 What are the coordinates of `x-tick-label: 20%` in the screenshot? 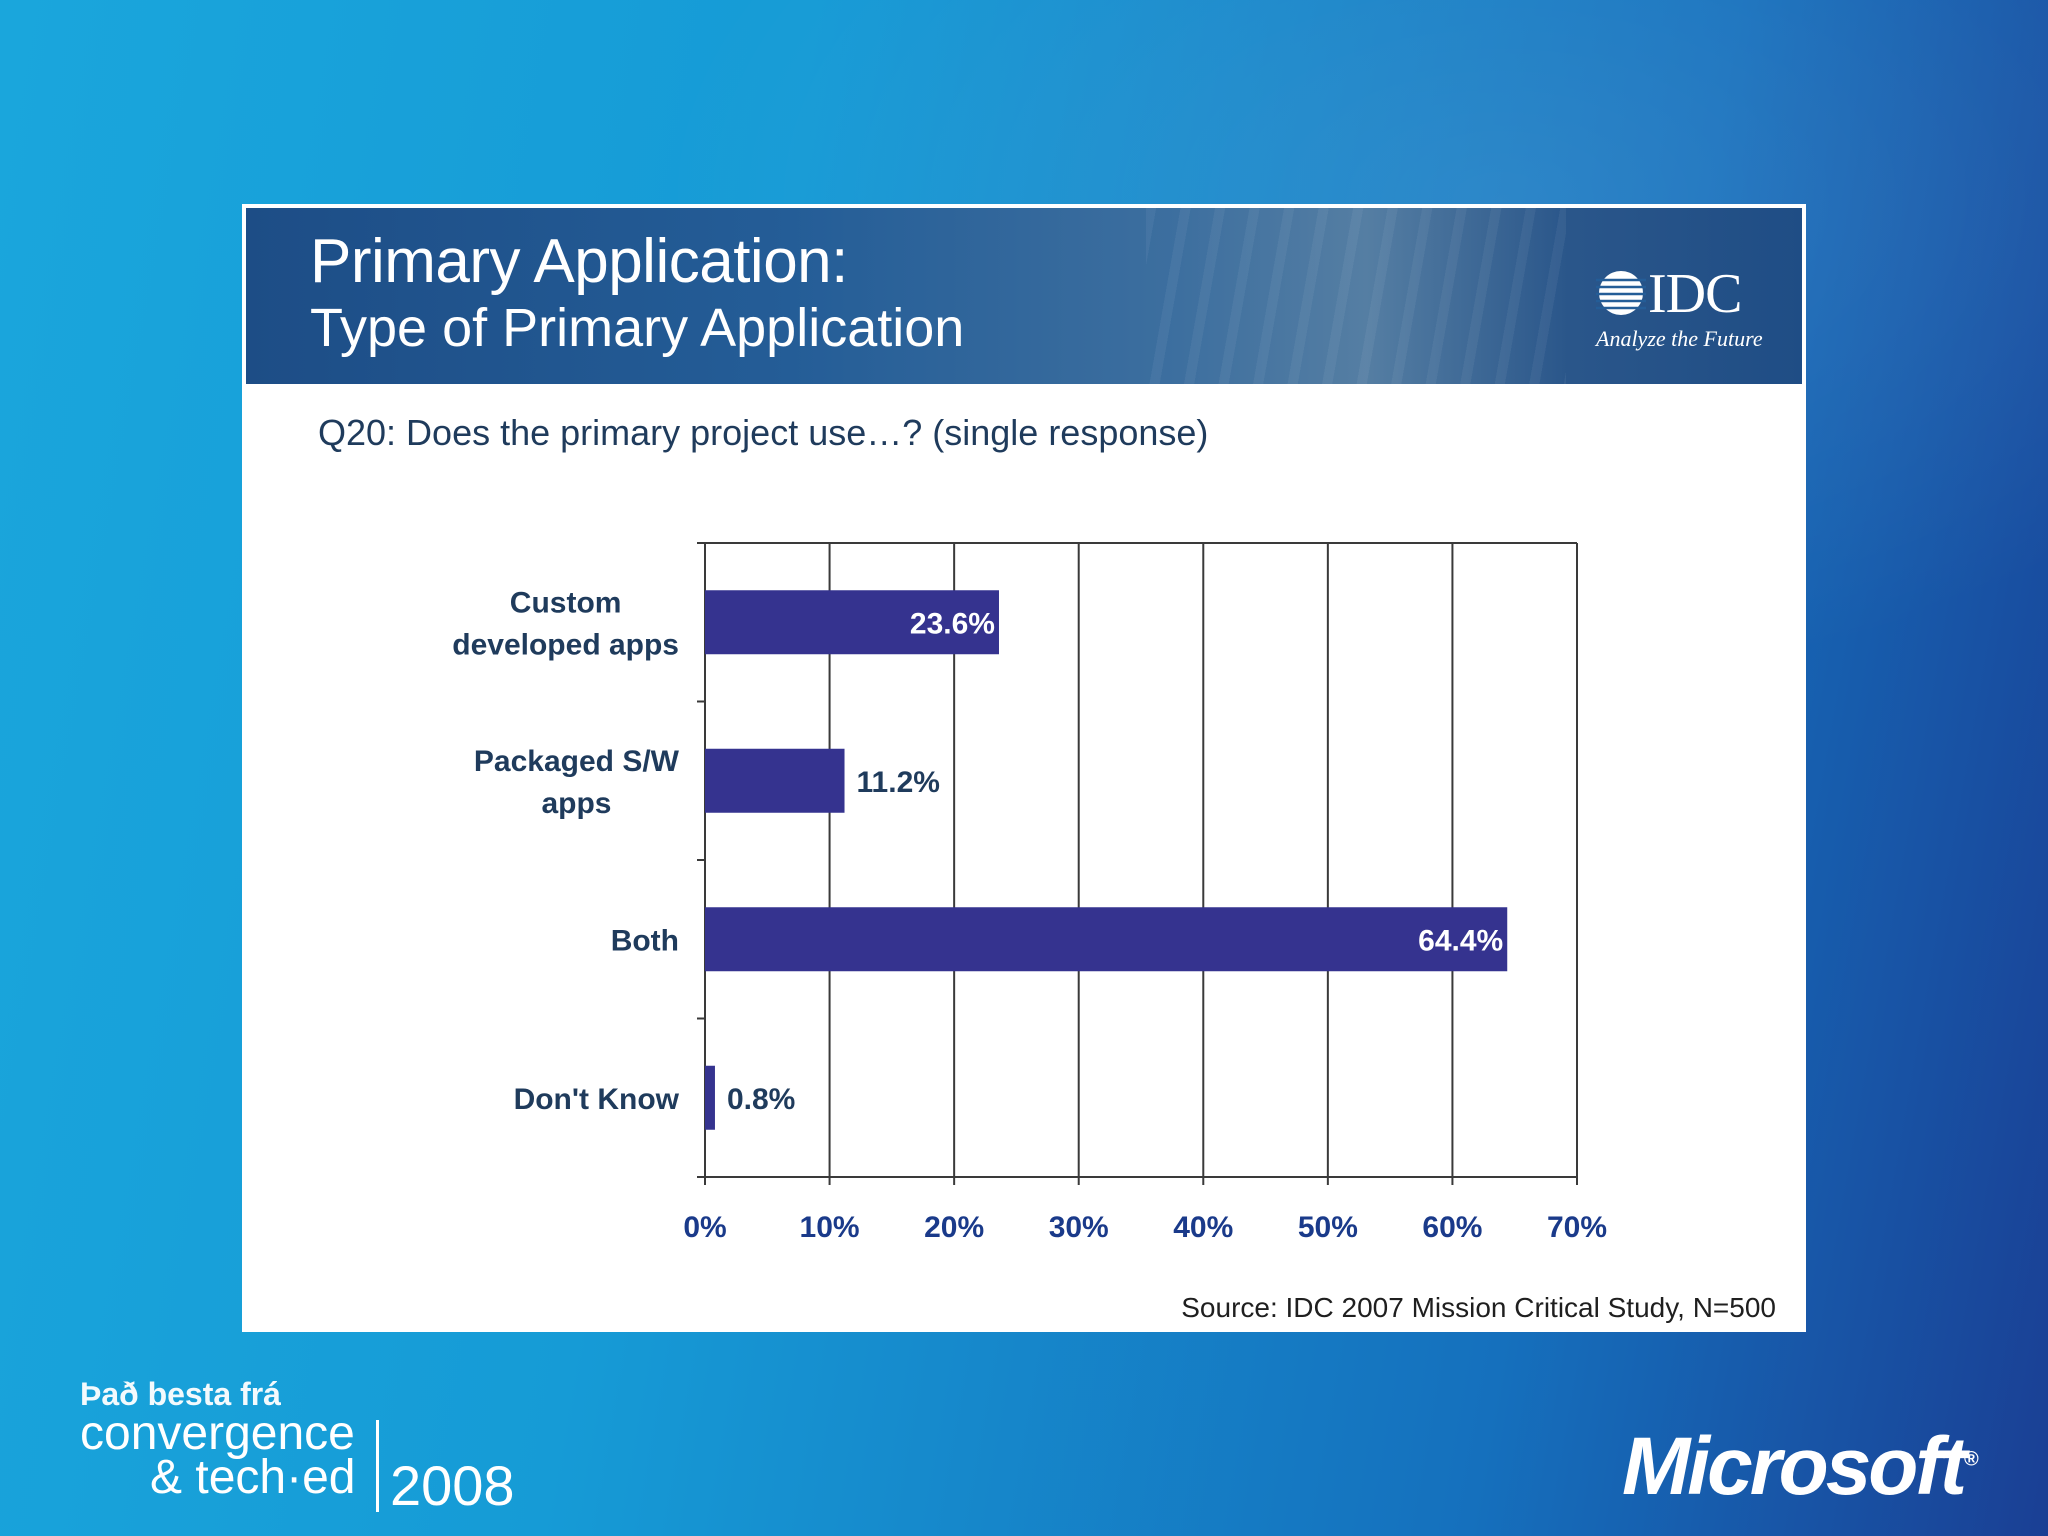 It's located at (954, 1227).